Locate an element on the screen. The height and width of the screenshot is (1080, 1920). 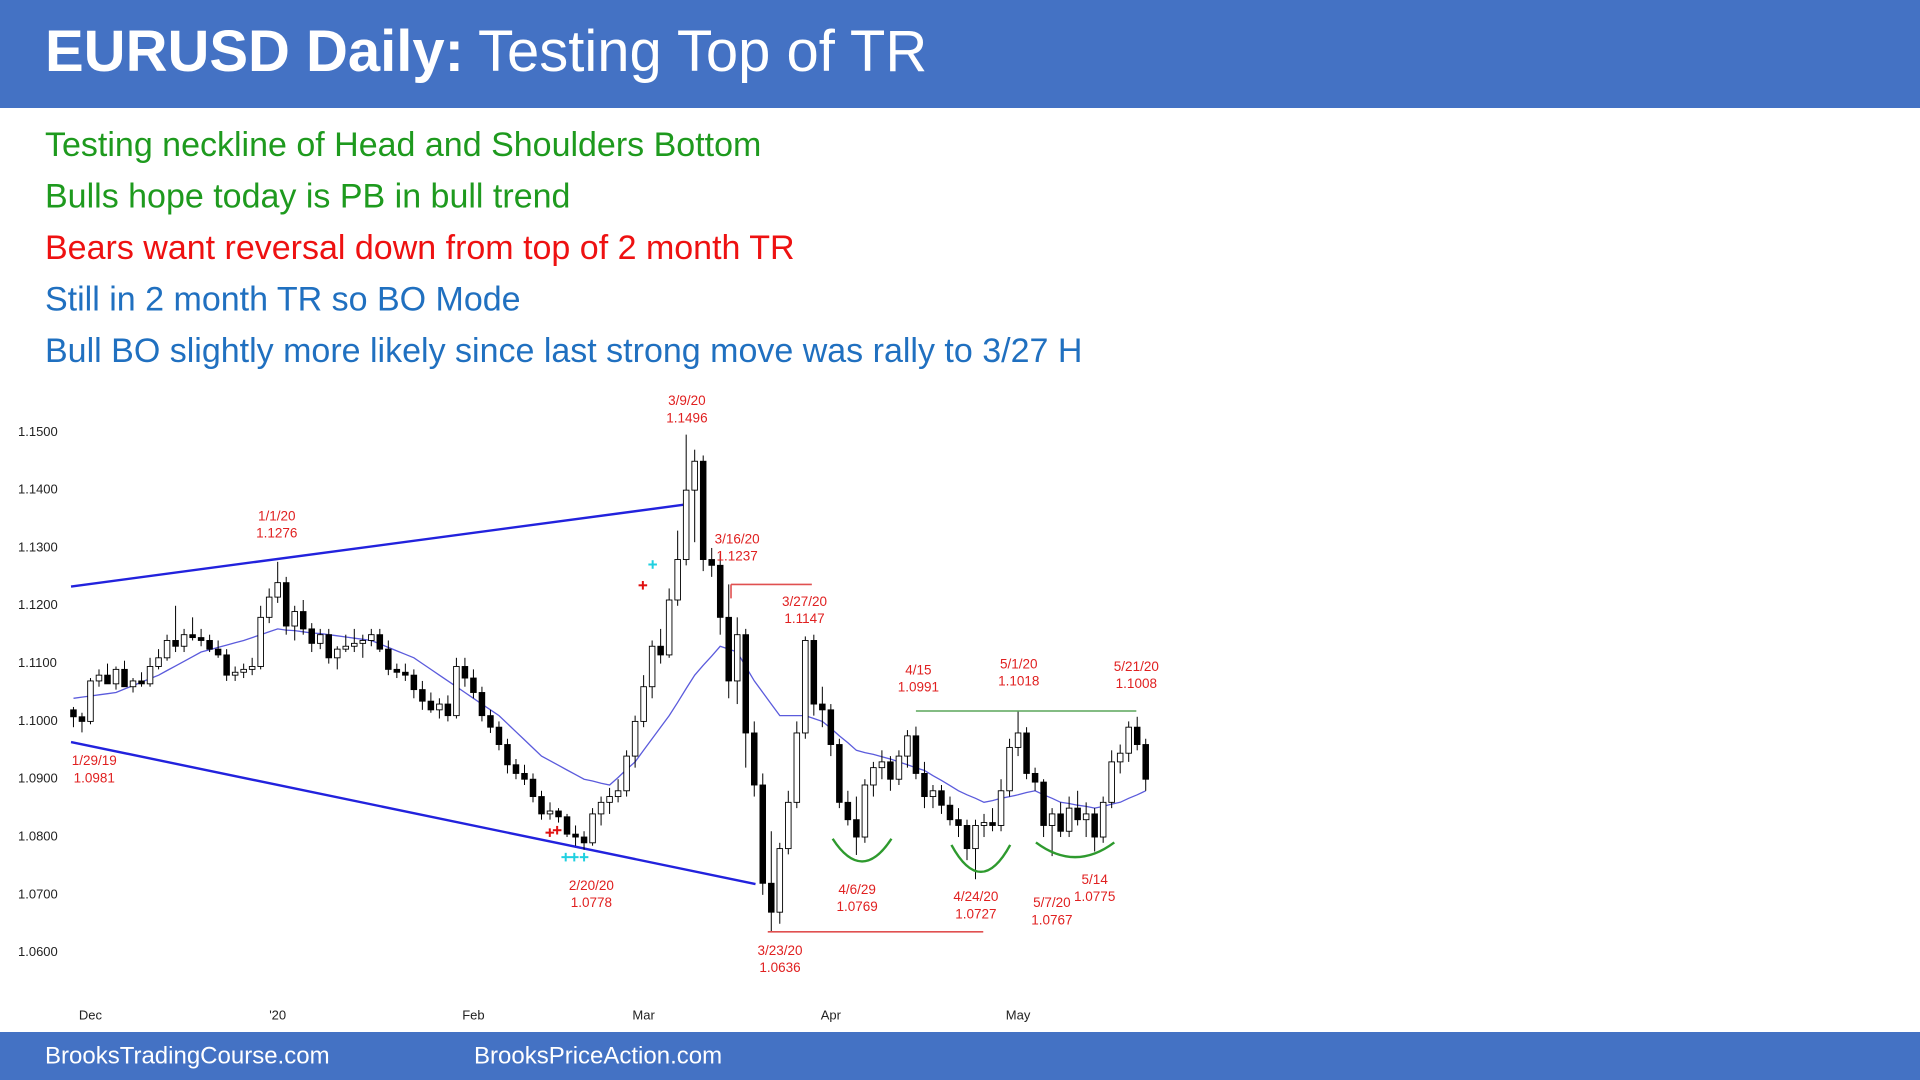
x-tick-label: Apr is located at coordinates (831, 1014).